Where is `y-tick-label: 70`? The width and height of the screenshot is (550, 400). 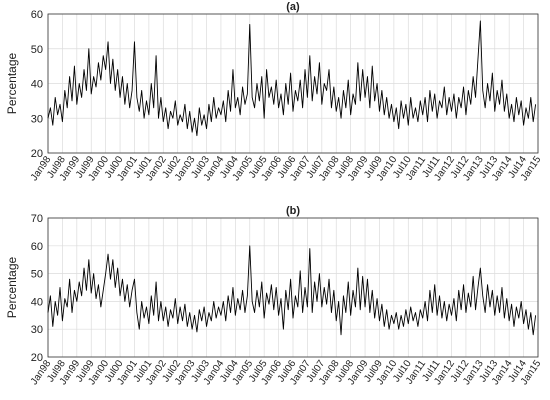
y-tick-label: 70 is located at coordinates (37, 219).